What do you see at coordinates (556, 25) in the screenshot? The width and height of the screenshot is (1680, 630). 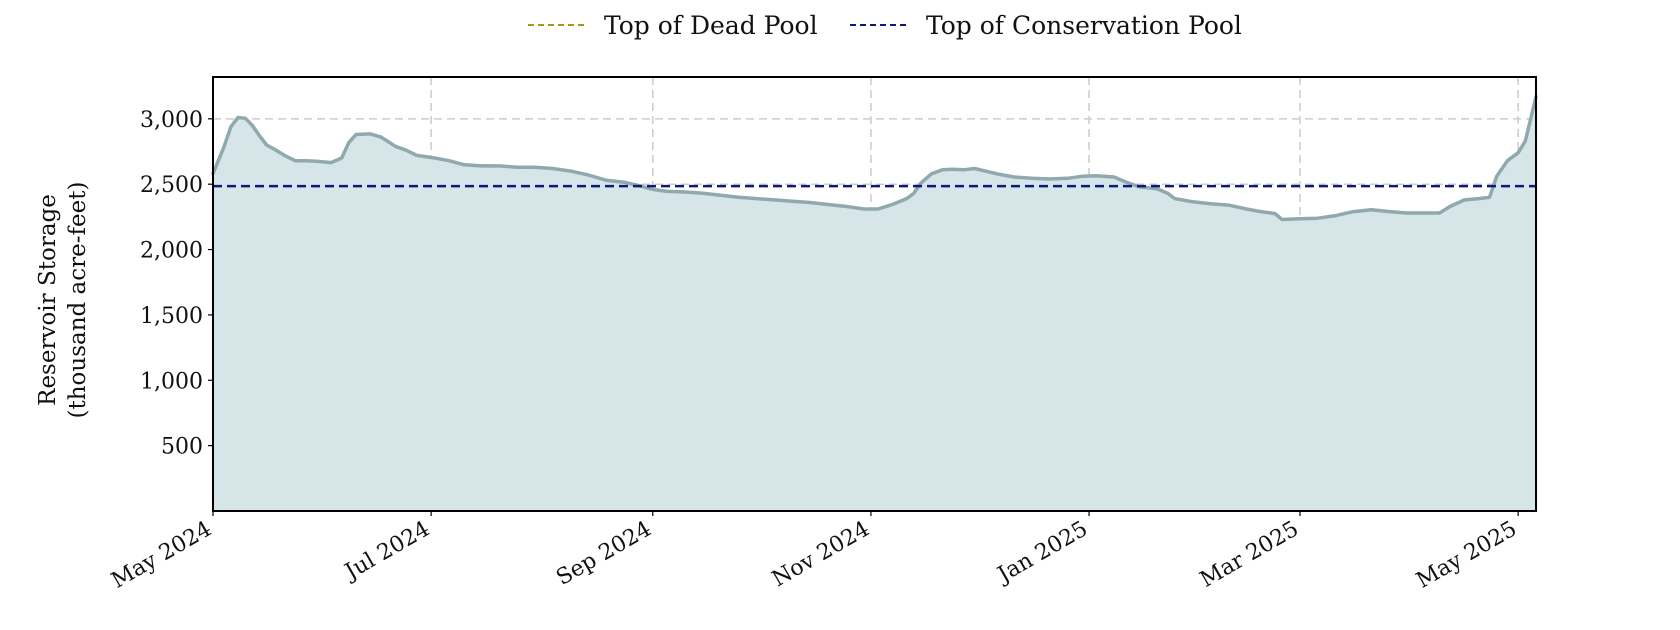 I see `legend-swatch-dead-pool` at bounding box center [556, 25].